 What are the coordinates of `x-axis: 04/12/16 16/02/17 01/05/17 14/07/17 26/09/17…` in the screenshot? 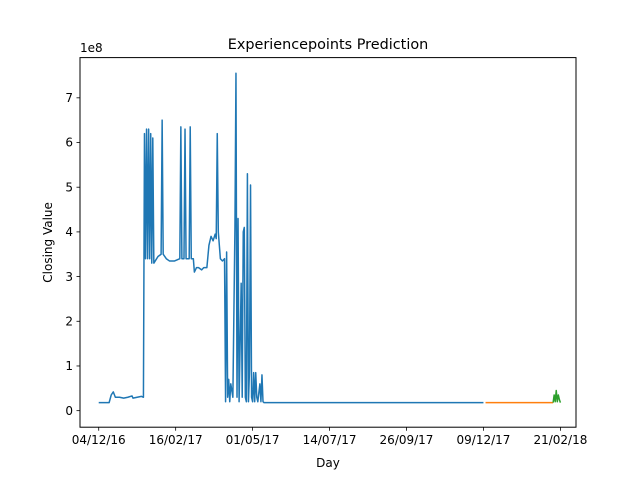 It's located at (329, 437).